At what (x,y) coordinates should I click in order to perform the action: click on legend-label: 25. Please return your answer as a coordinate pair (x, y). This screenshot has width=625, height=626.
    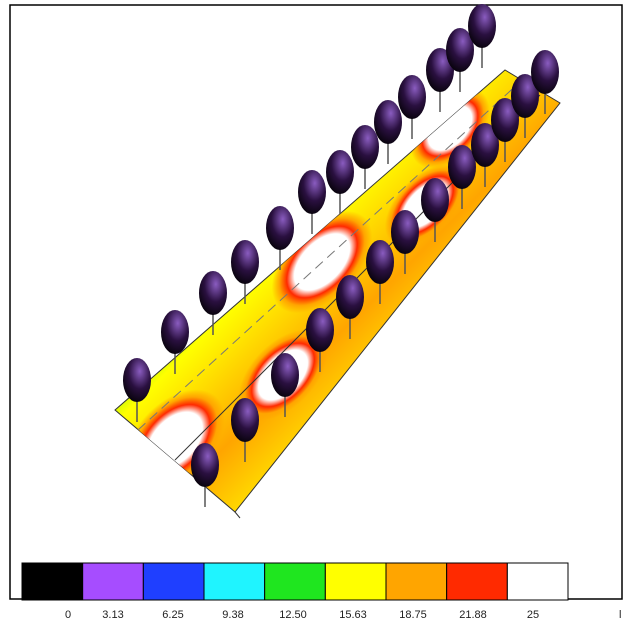
    Looking at the image, I should click on (533, 615).